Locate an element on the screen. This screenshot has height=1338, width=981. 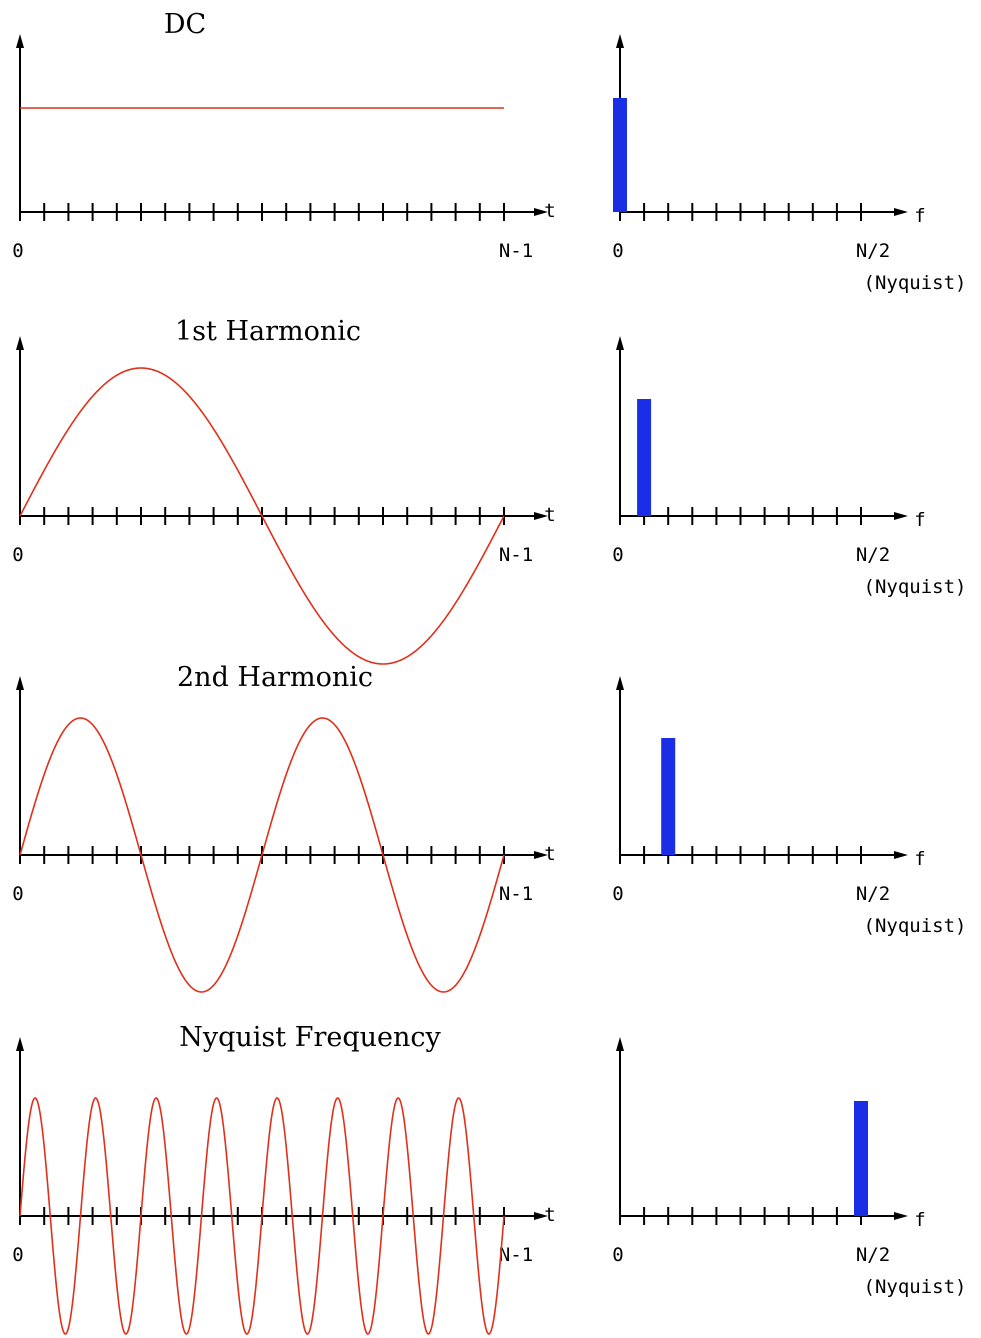
plot-title: 1st Harmonic is located at coordinates (268, 331).